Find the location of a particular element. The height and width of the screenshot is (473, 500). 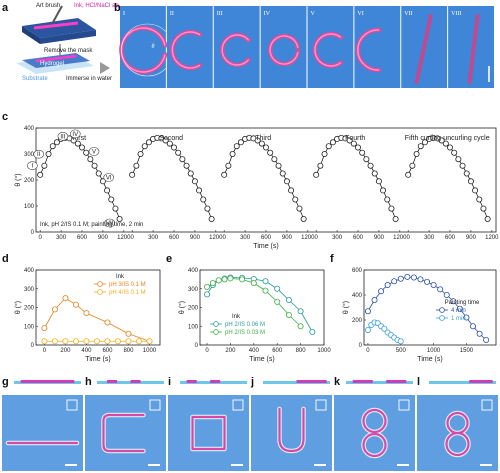

panel-label-b: b is located at coordinates (117, 8).